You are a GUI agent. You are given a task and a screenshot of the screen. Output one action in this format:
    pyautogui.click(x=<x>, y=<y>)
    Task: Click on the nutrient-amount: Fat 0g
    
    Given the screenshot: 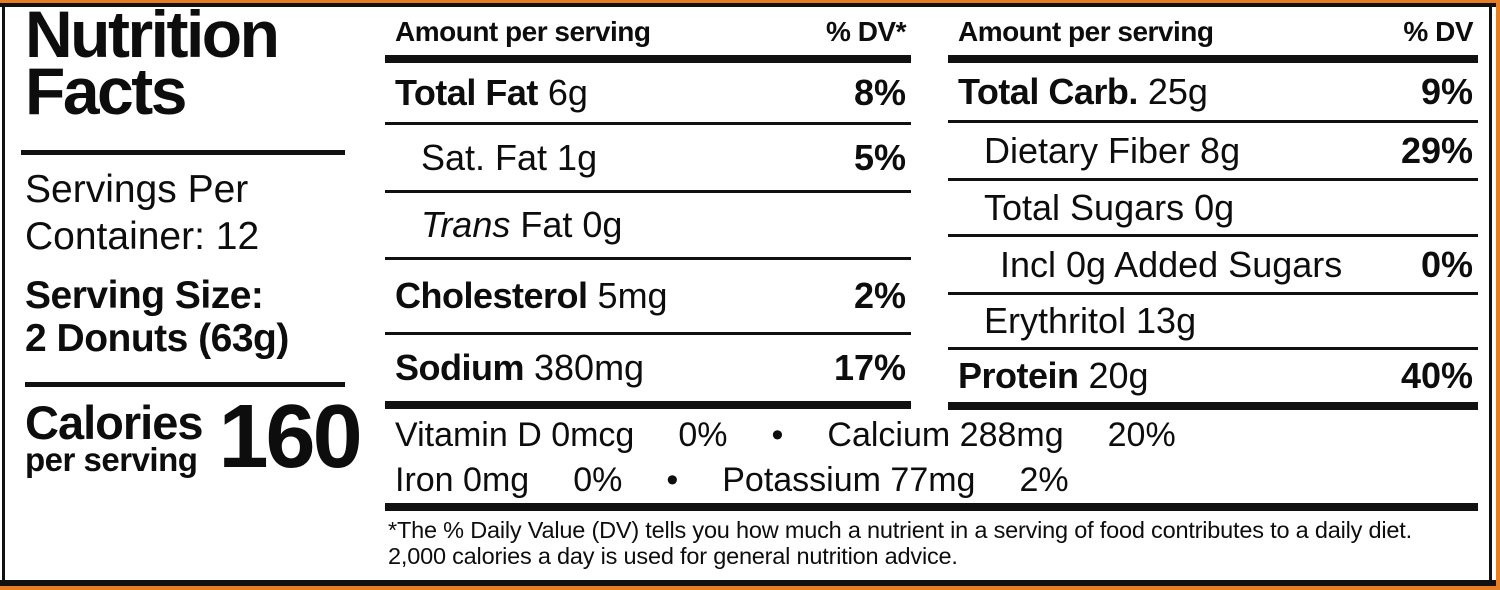 What is the action you would take?
    pyautogui.click(x=566, y=224)
    